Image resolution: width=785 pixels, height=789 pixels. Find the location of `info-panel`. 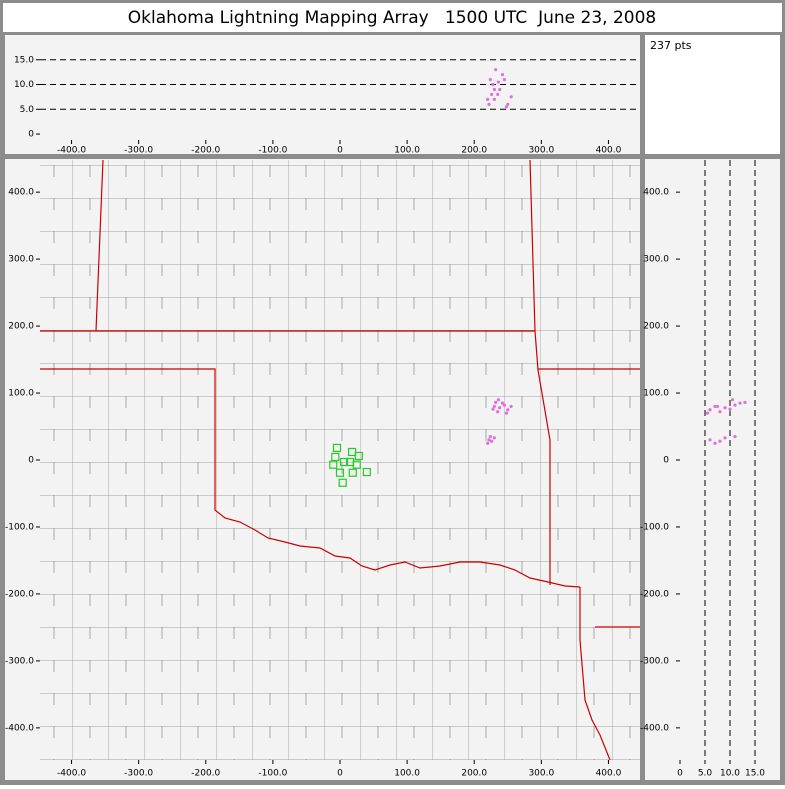

info-panel is located at coordinates (712, 94).